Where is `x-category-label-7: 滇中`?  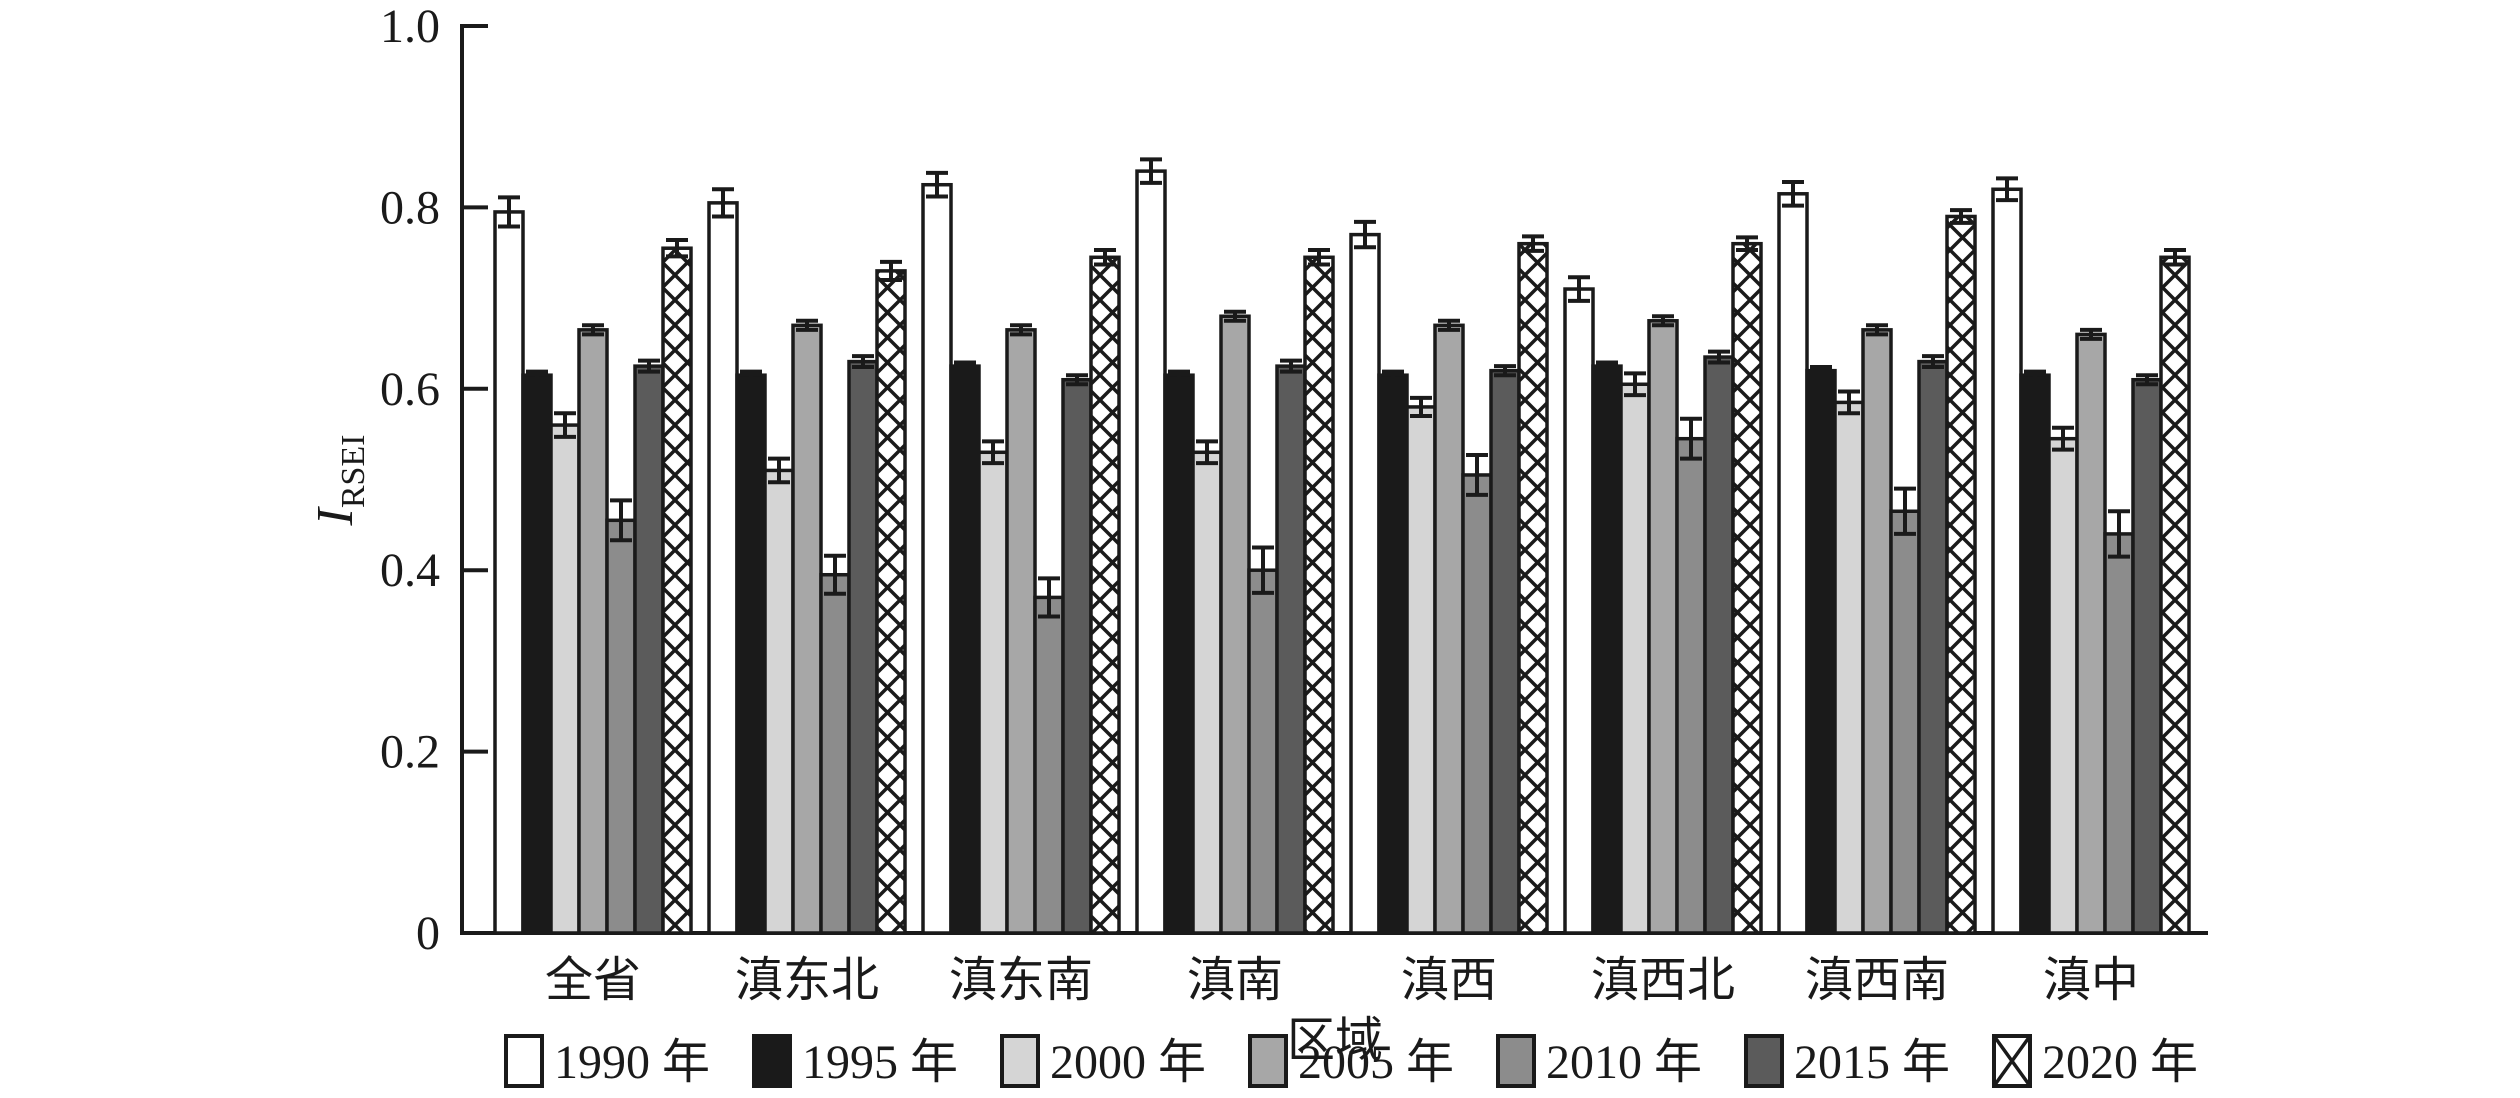 x-category-label-7: 滇中 is located at coordinates (2091, 980).